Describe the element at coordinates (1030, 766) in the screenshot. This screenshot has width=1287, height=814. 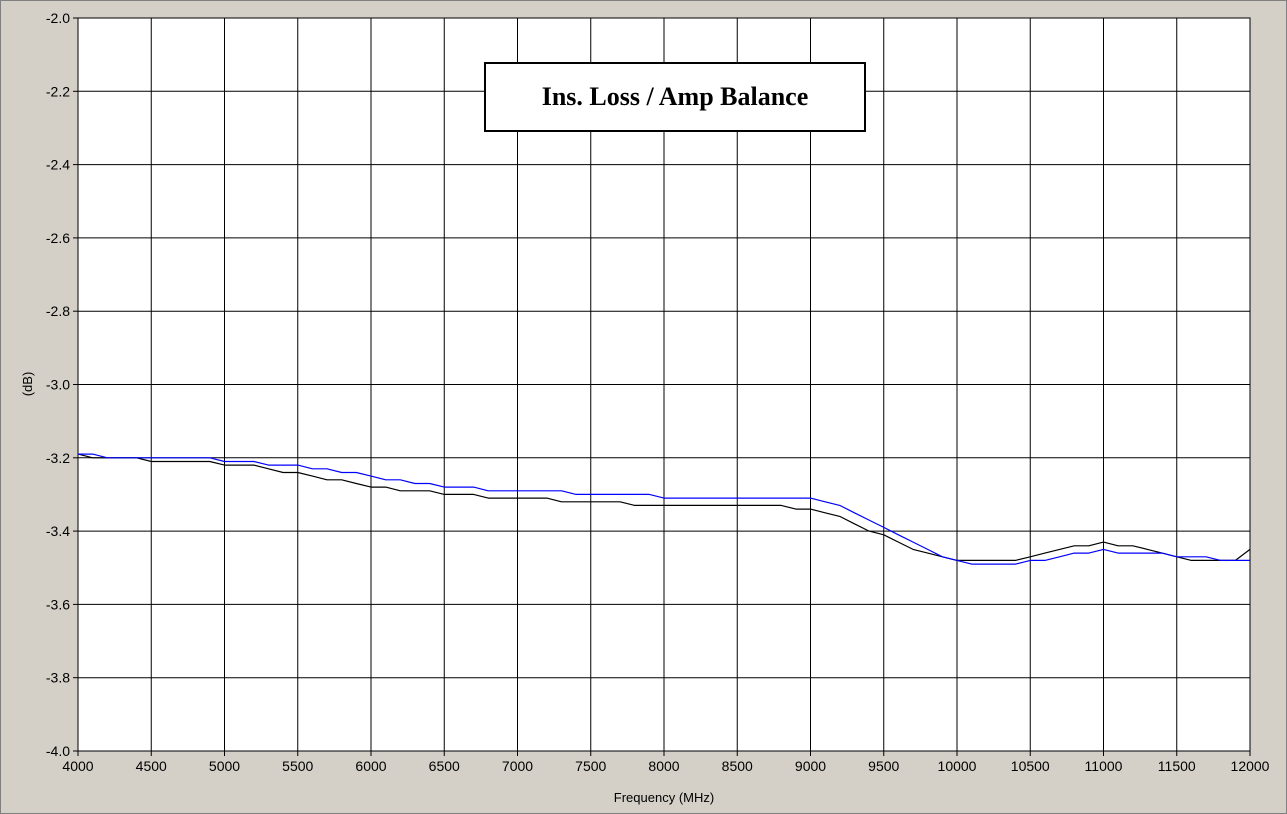
I see `x-tick-label: 10500` at that location.